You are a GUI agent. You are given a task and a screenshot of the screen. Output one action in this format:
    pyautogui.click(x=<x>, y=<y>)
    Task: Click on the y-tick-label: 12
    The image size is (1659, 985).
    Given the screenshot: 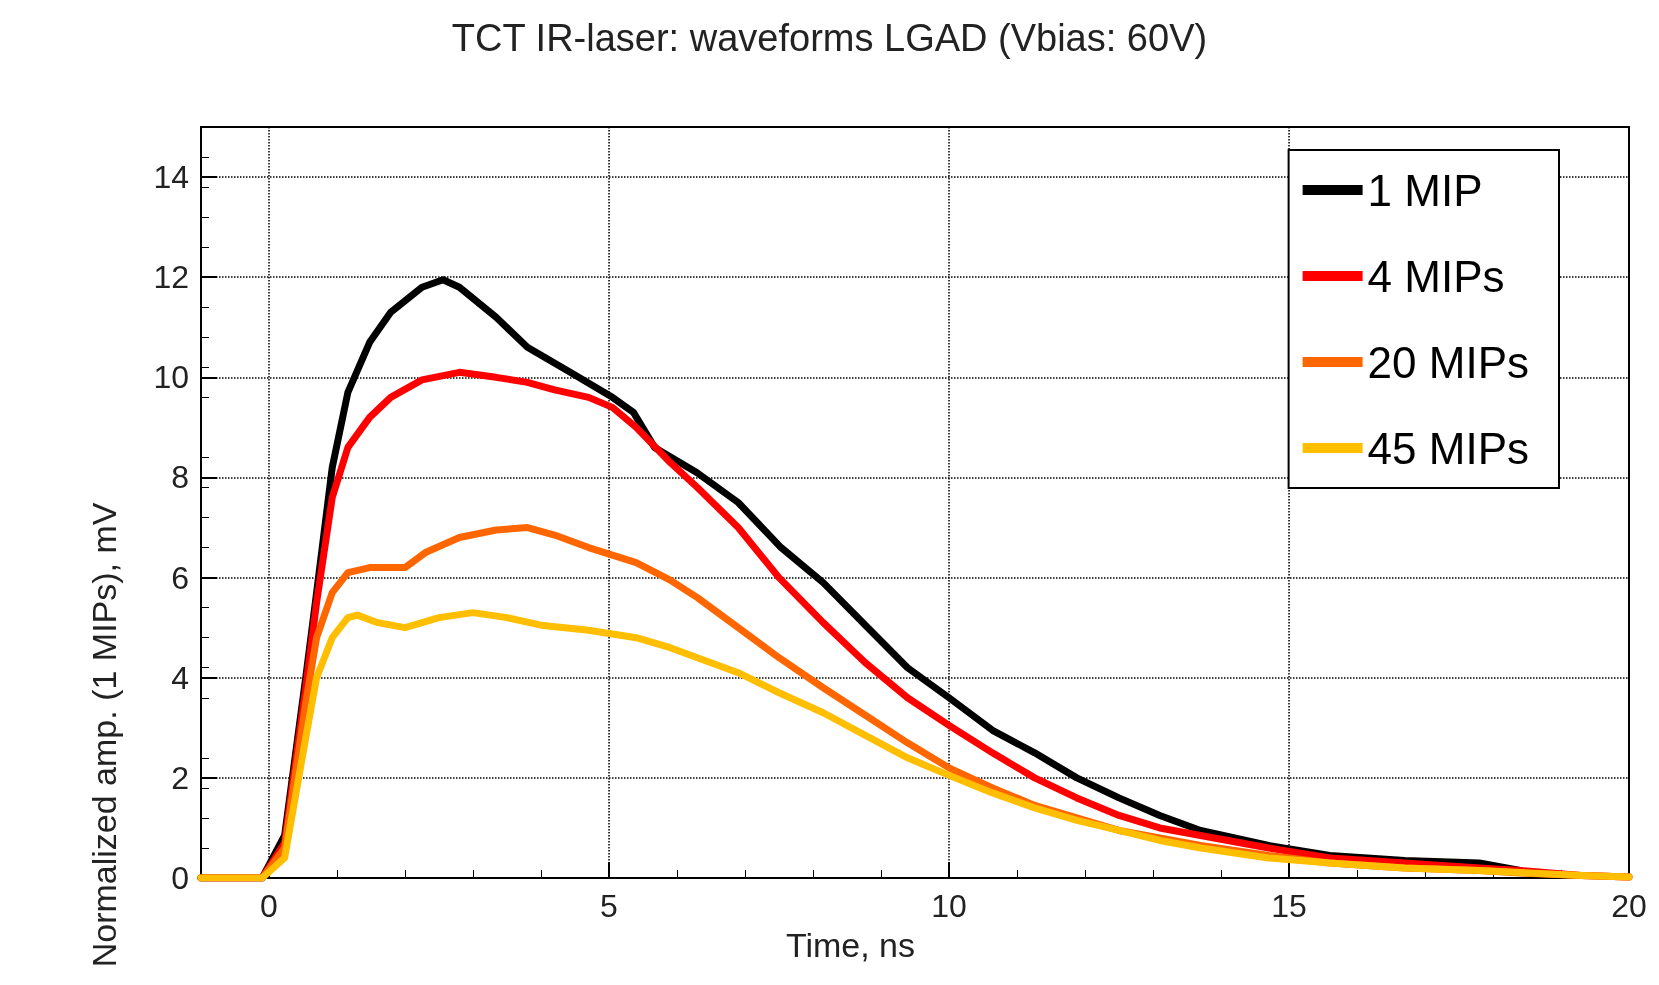 What is the action you would take?
    pyautogui.click(x=171, y=277)
    